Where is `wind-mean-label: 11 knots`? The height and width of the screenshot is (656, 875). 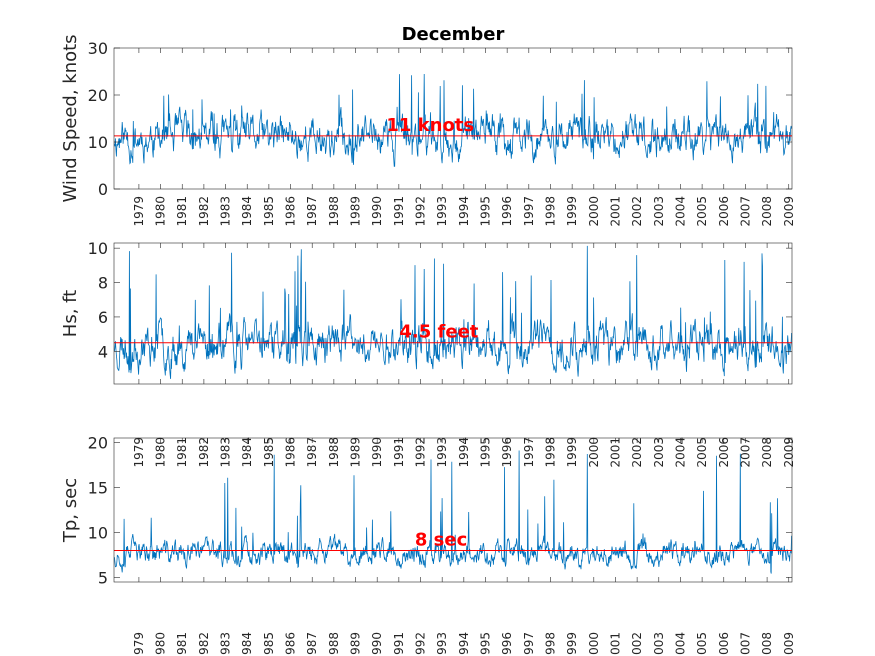 wind-mean-label: 11 knots is located at coordinates (430, 125).